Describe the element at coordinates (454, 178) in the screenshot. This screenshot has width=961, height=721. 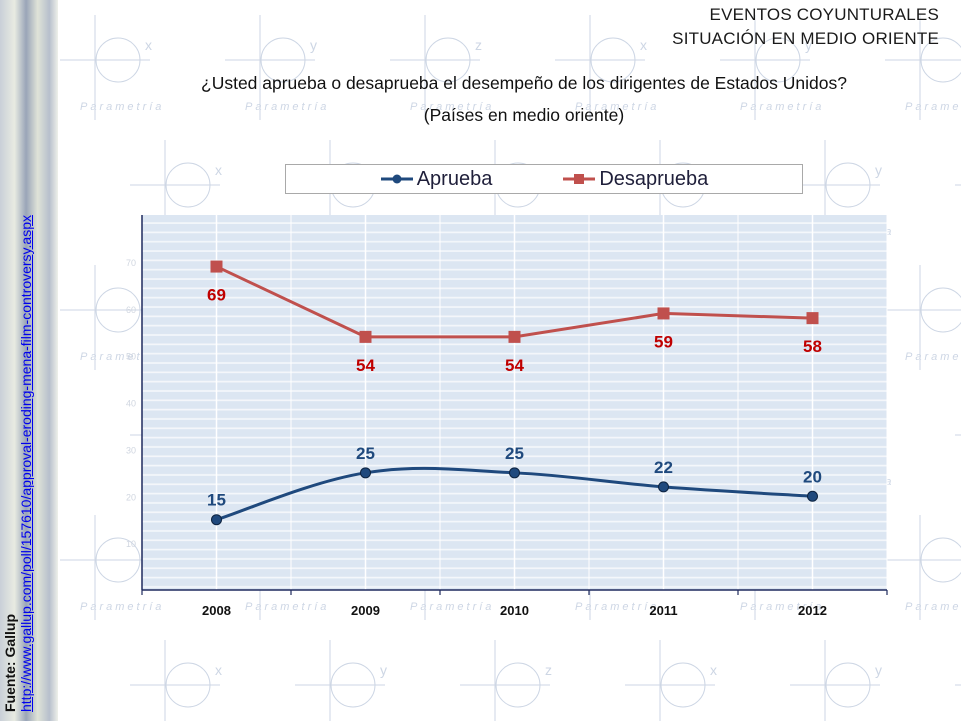
I see `legend-label-aprueba: Aprueba` at that location.